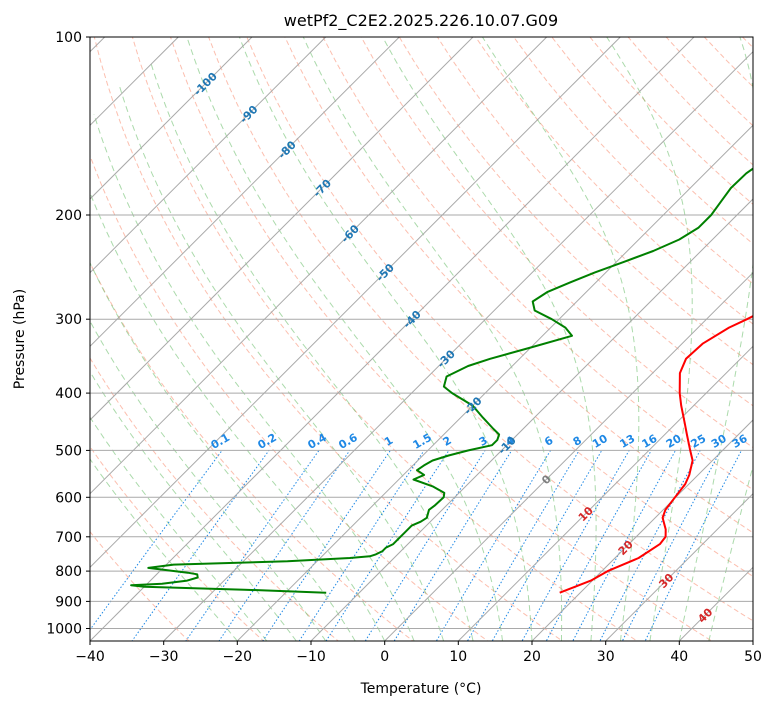 The width and height of the screenshot is (775, 708). I want to click on y-tick-label: 700, so click(68, 538).